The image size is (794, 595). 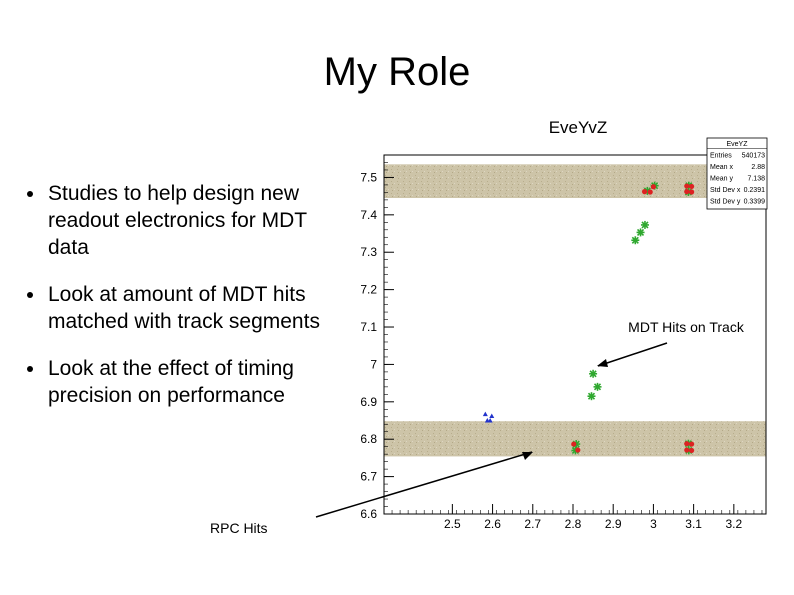 What do you see at coordinates (373, 364) in the screenshot?
I see `y-tick-label: 7` at bounding box center [373, 364].